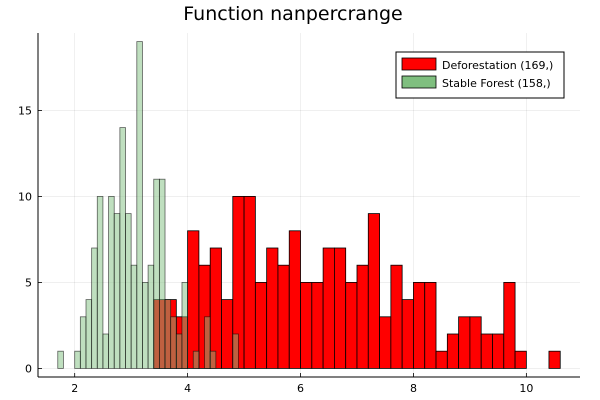 This screenshot has width=600, height=400. What do you see at coordinates (28, 368) in the screenshot?
I see `y-tick-label: 0` at bounding box center [28, 368].